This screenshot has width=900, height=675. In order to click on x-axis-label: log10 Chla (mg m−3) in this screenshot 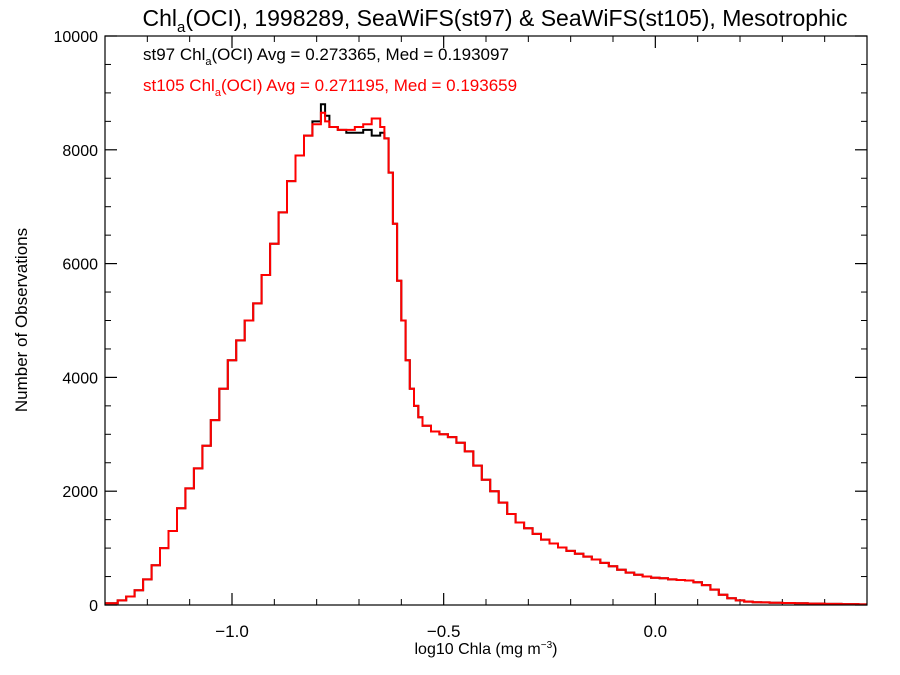, I will do `click(485, 649)`.